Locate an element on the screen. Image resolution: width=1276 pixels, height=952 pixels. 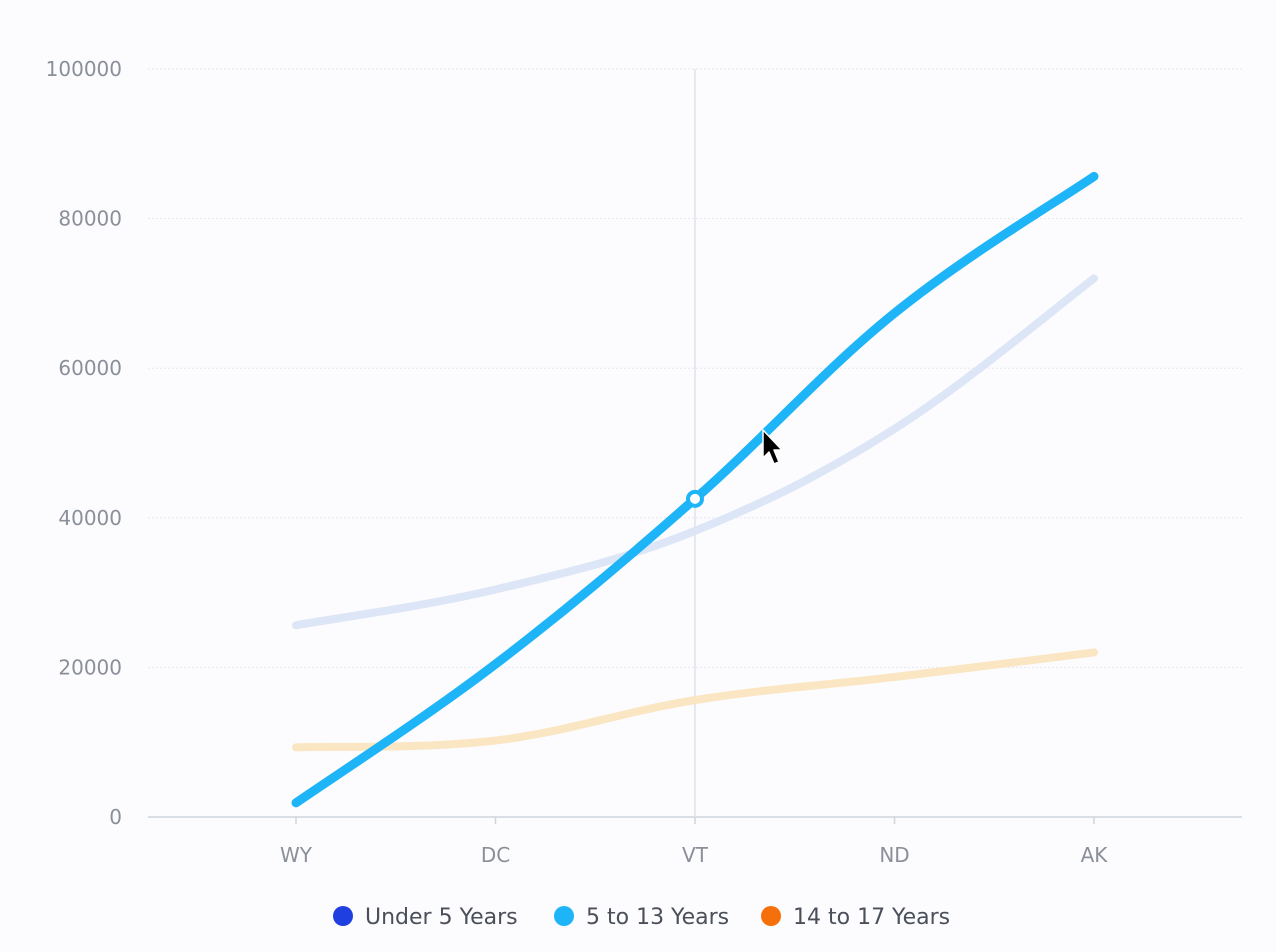
hover-point-marker is located at coordinates (695, 498).